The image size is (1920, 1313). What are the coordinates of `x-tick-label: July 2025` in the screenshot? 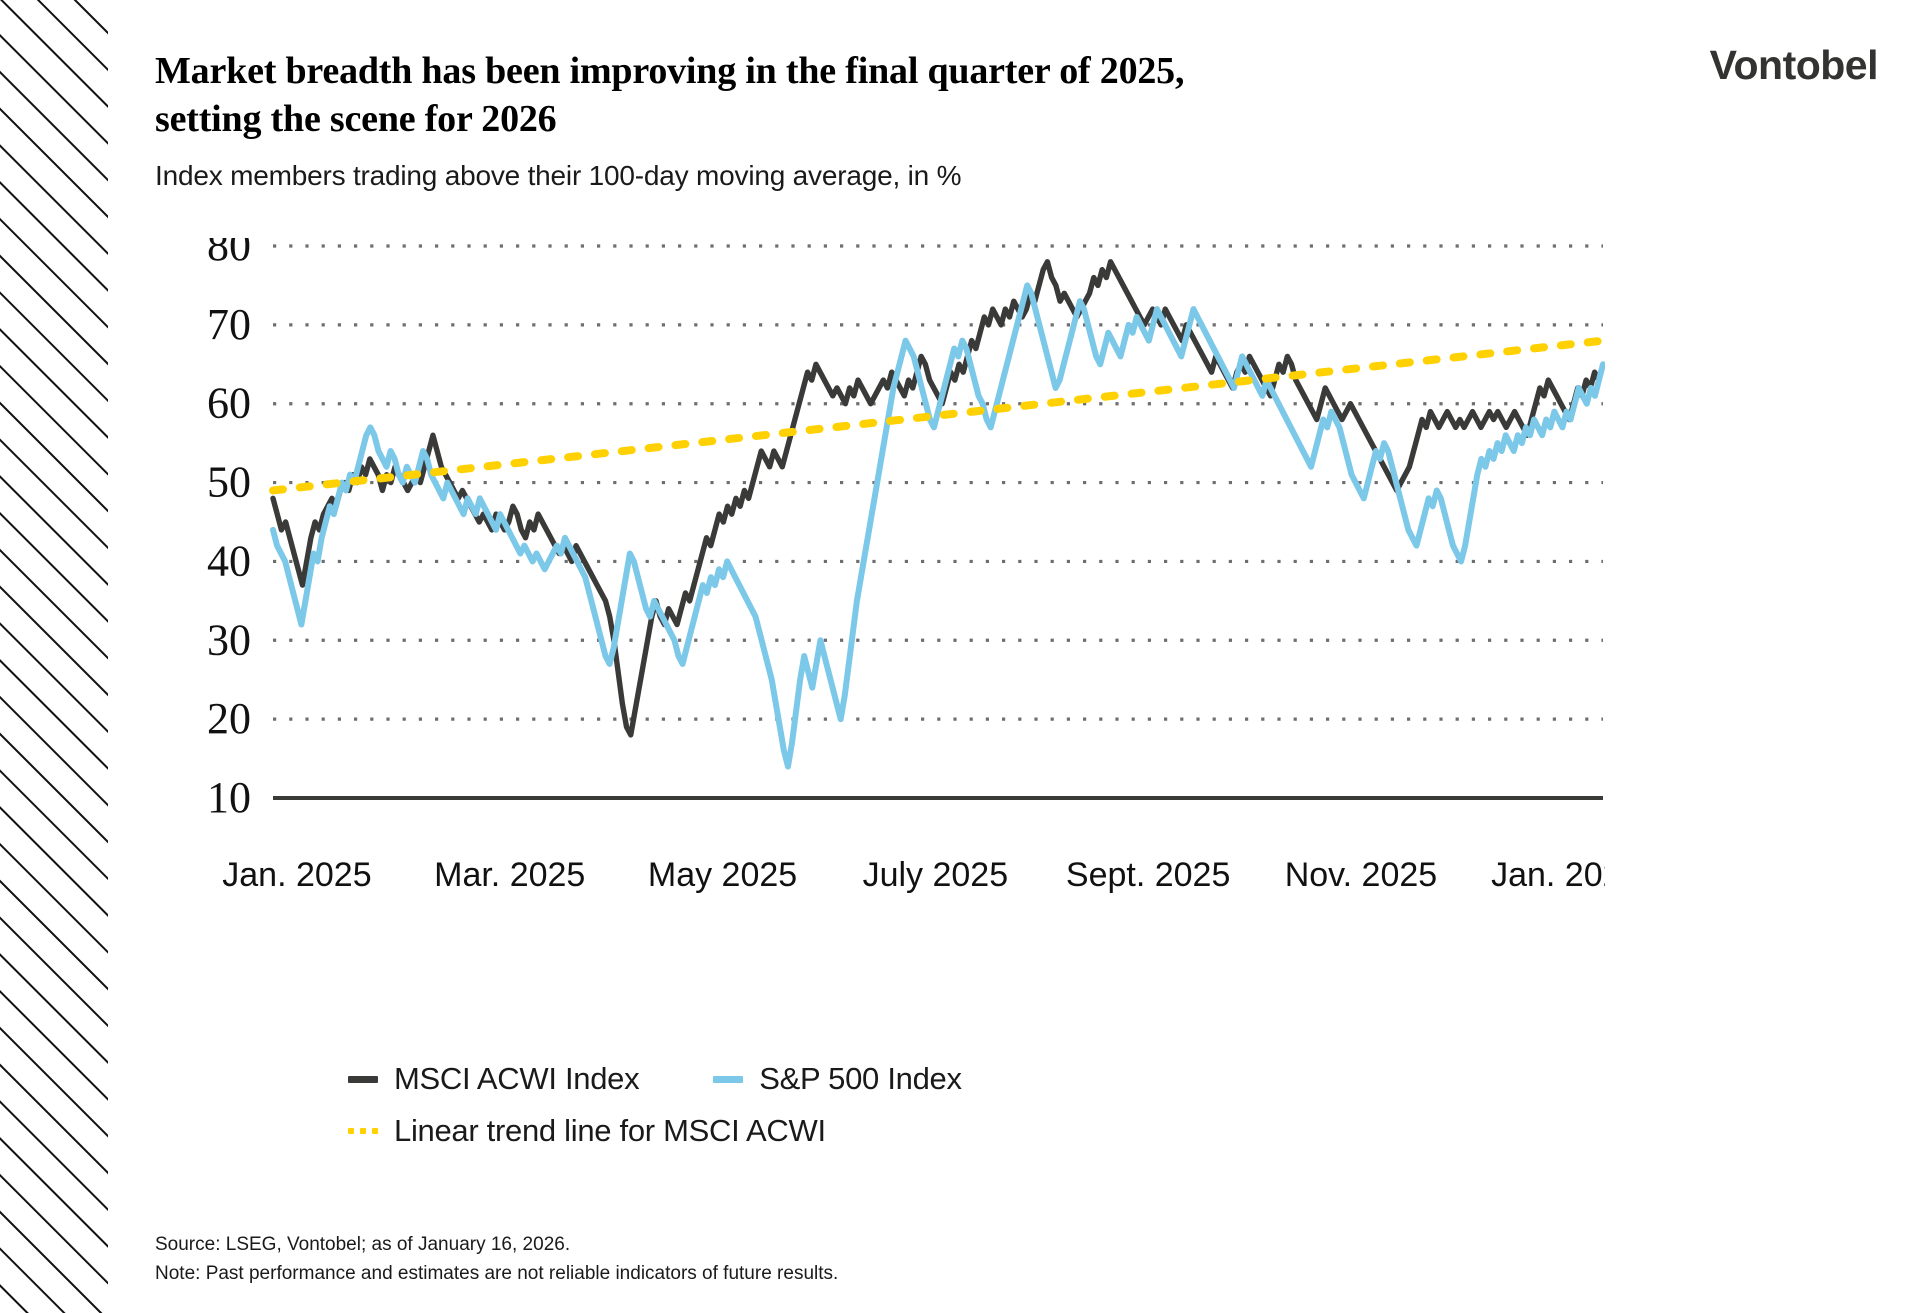 It's located at (936, 875).